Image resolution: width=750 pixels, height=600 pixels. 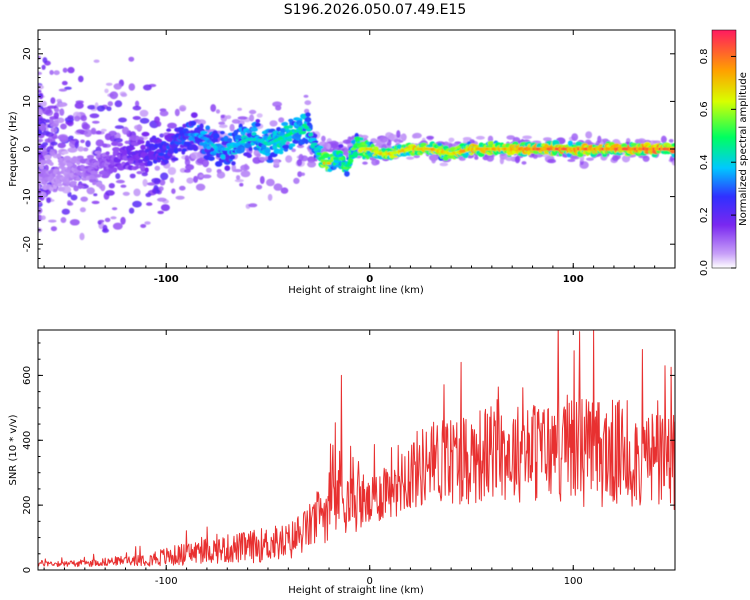 I want to click on y-tick-label: -20, so click(x=27, y=244).